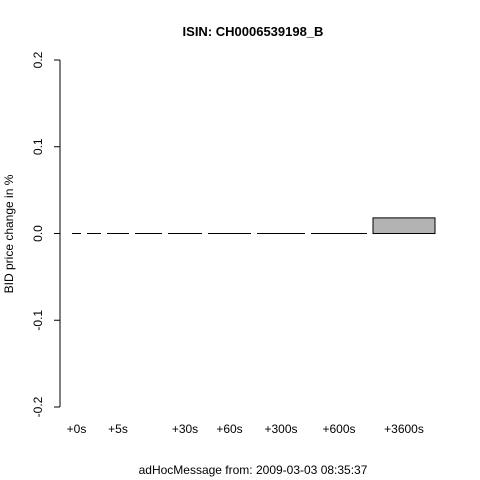  What do you see at coordinates (77, 429) in the screenshot?
I see `x-tick-label: +0s` at bounding box center [77, 429].